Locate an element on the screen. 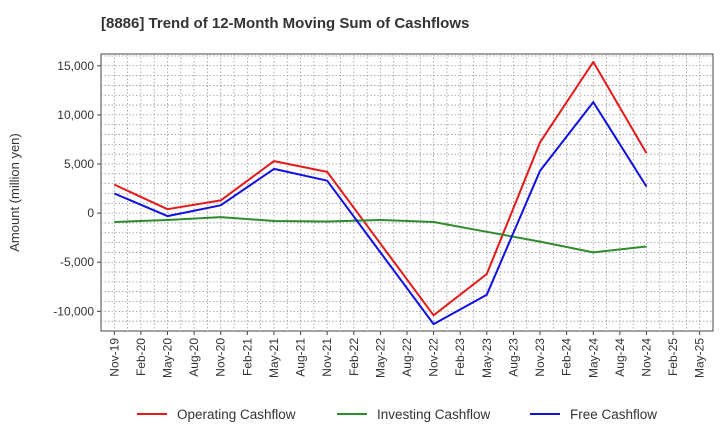  y-tick-label: -5,000 is located at coordinates (77, 262).